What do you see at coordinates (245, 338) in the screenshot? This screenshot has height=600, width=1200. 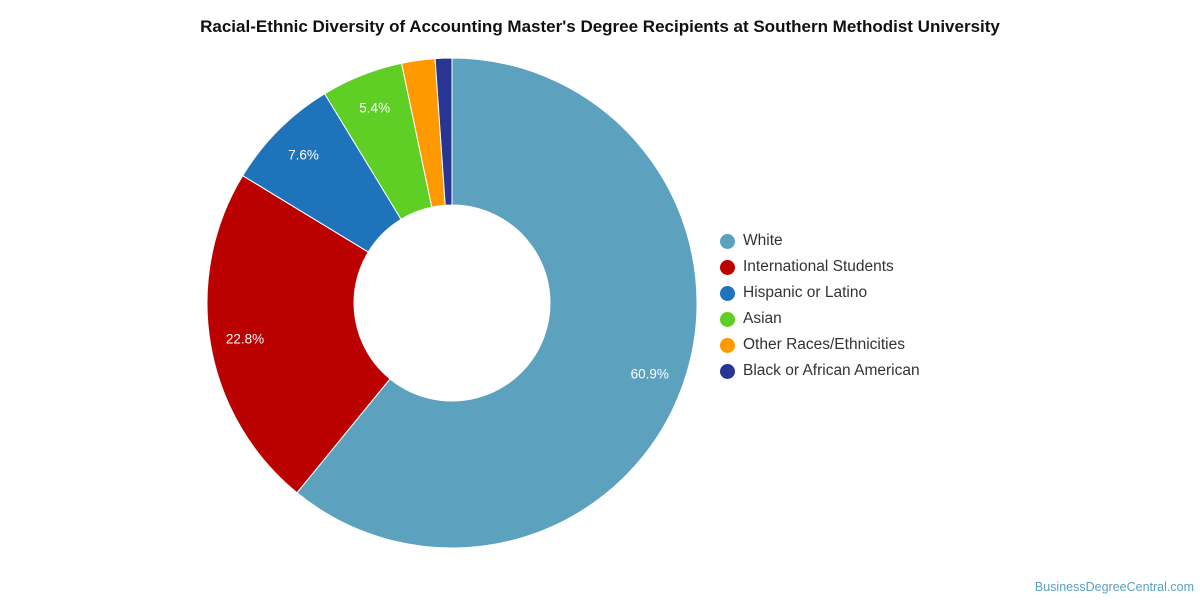 I see `data-label: 22.8%` at bounding box center [245, 338].